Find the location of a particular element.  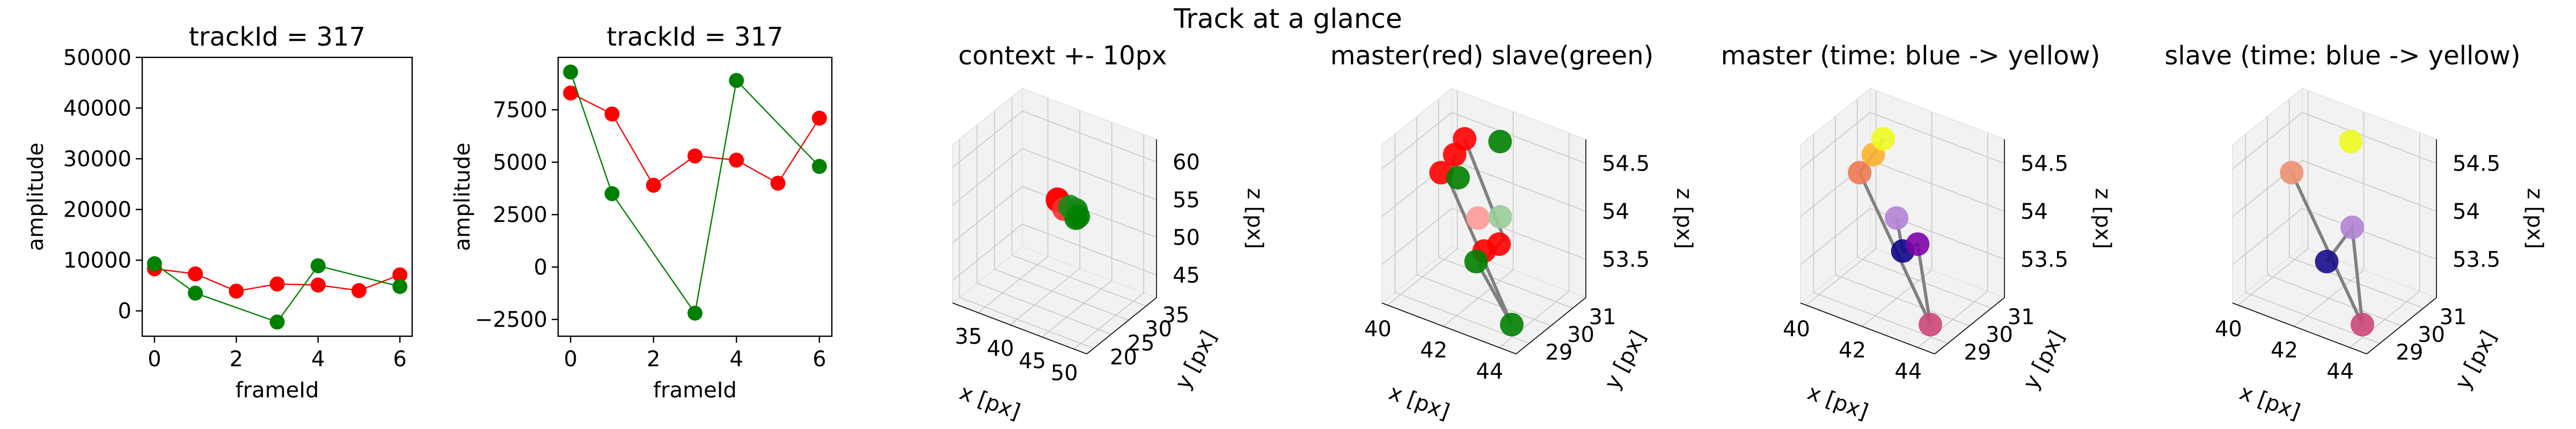

x-tick-label: 35 is located at coordinates (968, 336).